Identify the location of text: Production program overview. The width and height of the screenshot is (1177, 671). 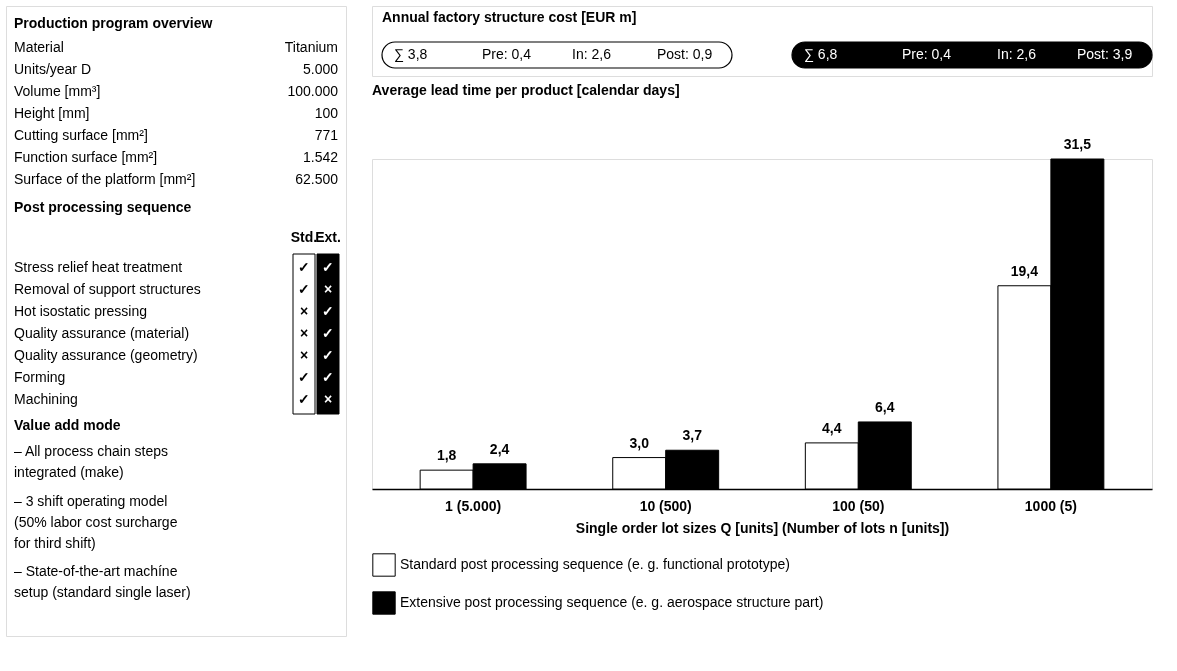
(113, 23).